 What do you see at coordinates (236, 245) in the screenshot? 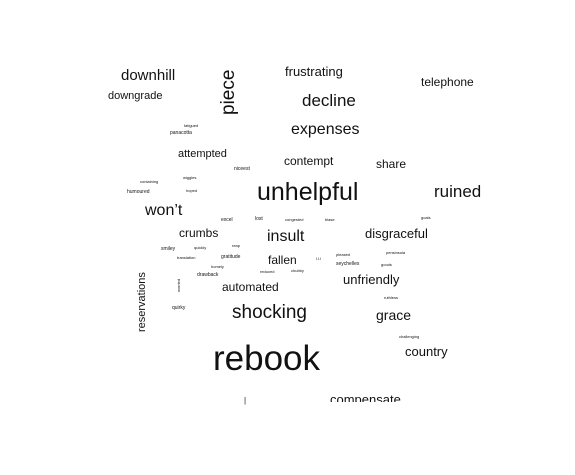
I see `word-reap: reap` at bounding box center [236, 245].